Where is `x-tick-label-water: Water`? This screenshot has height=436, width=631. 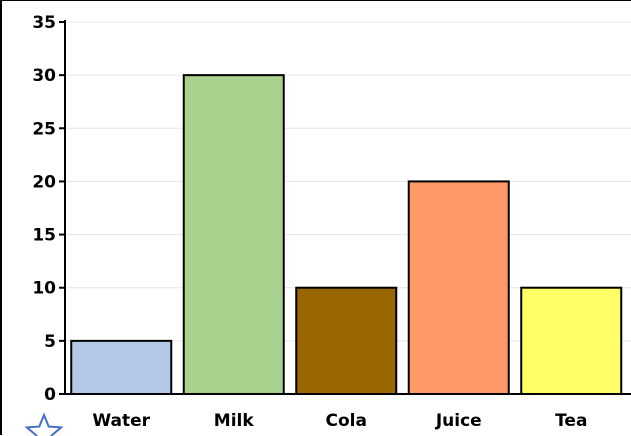
x-tick-label-water: Water is located at coordinates (121, 421).